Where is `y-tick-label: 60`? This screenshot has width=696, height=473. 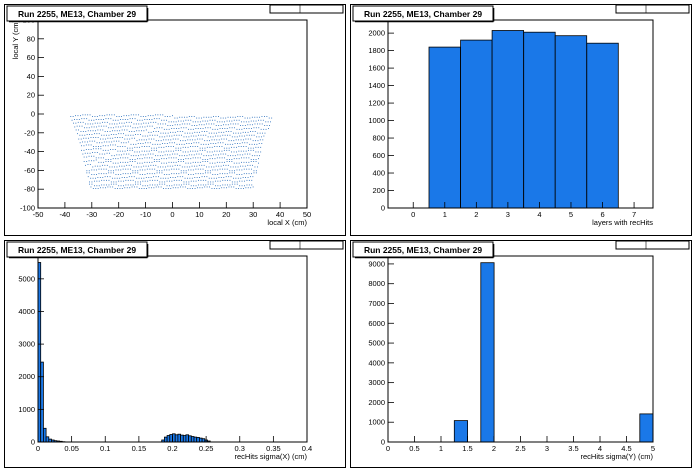
y-tick-label: 60 is located at coordinates (31, 57).